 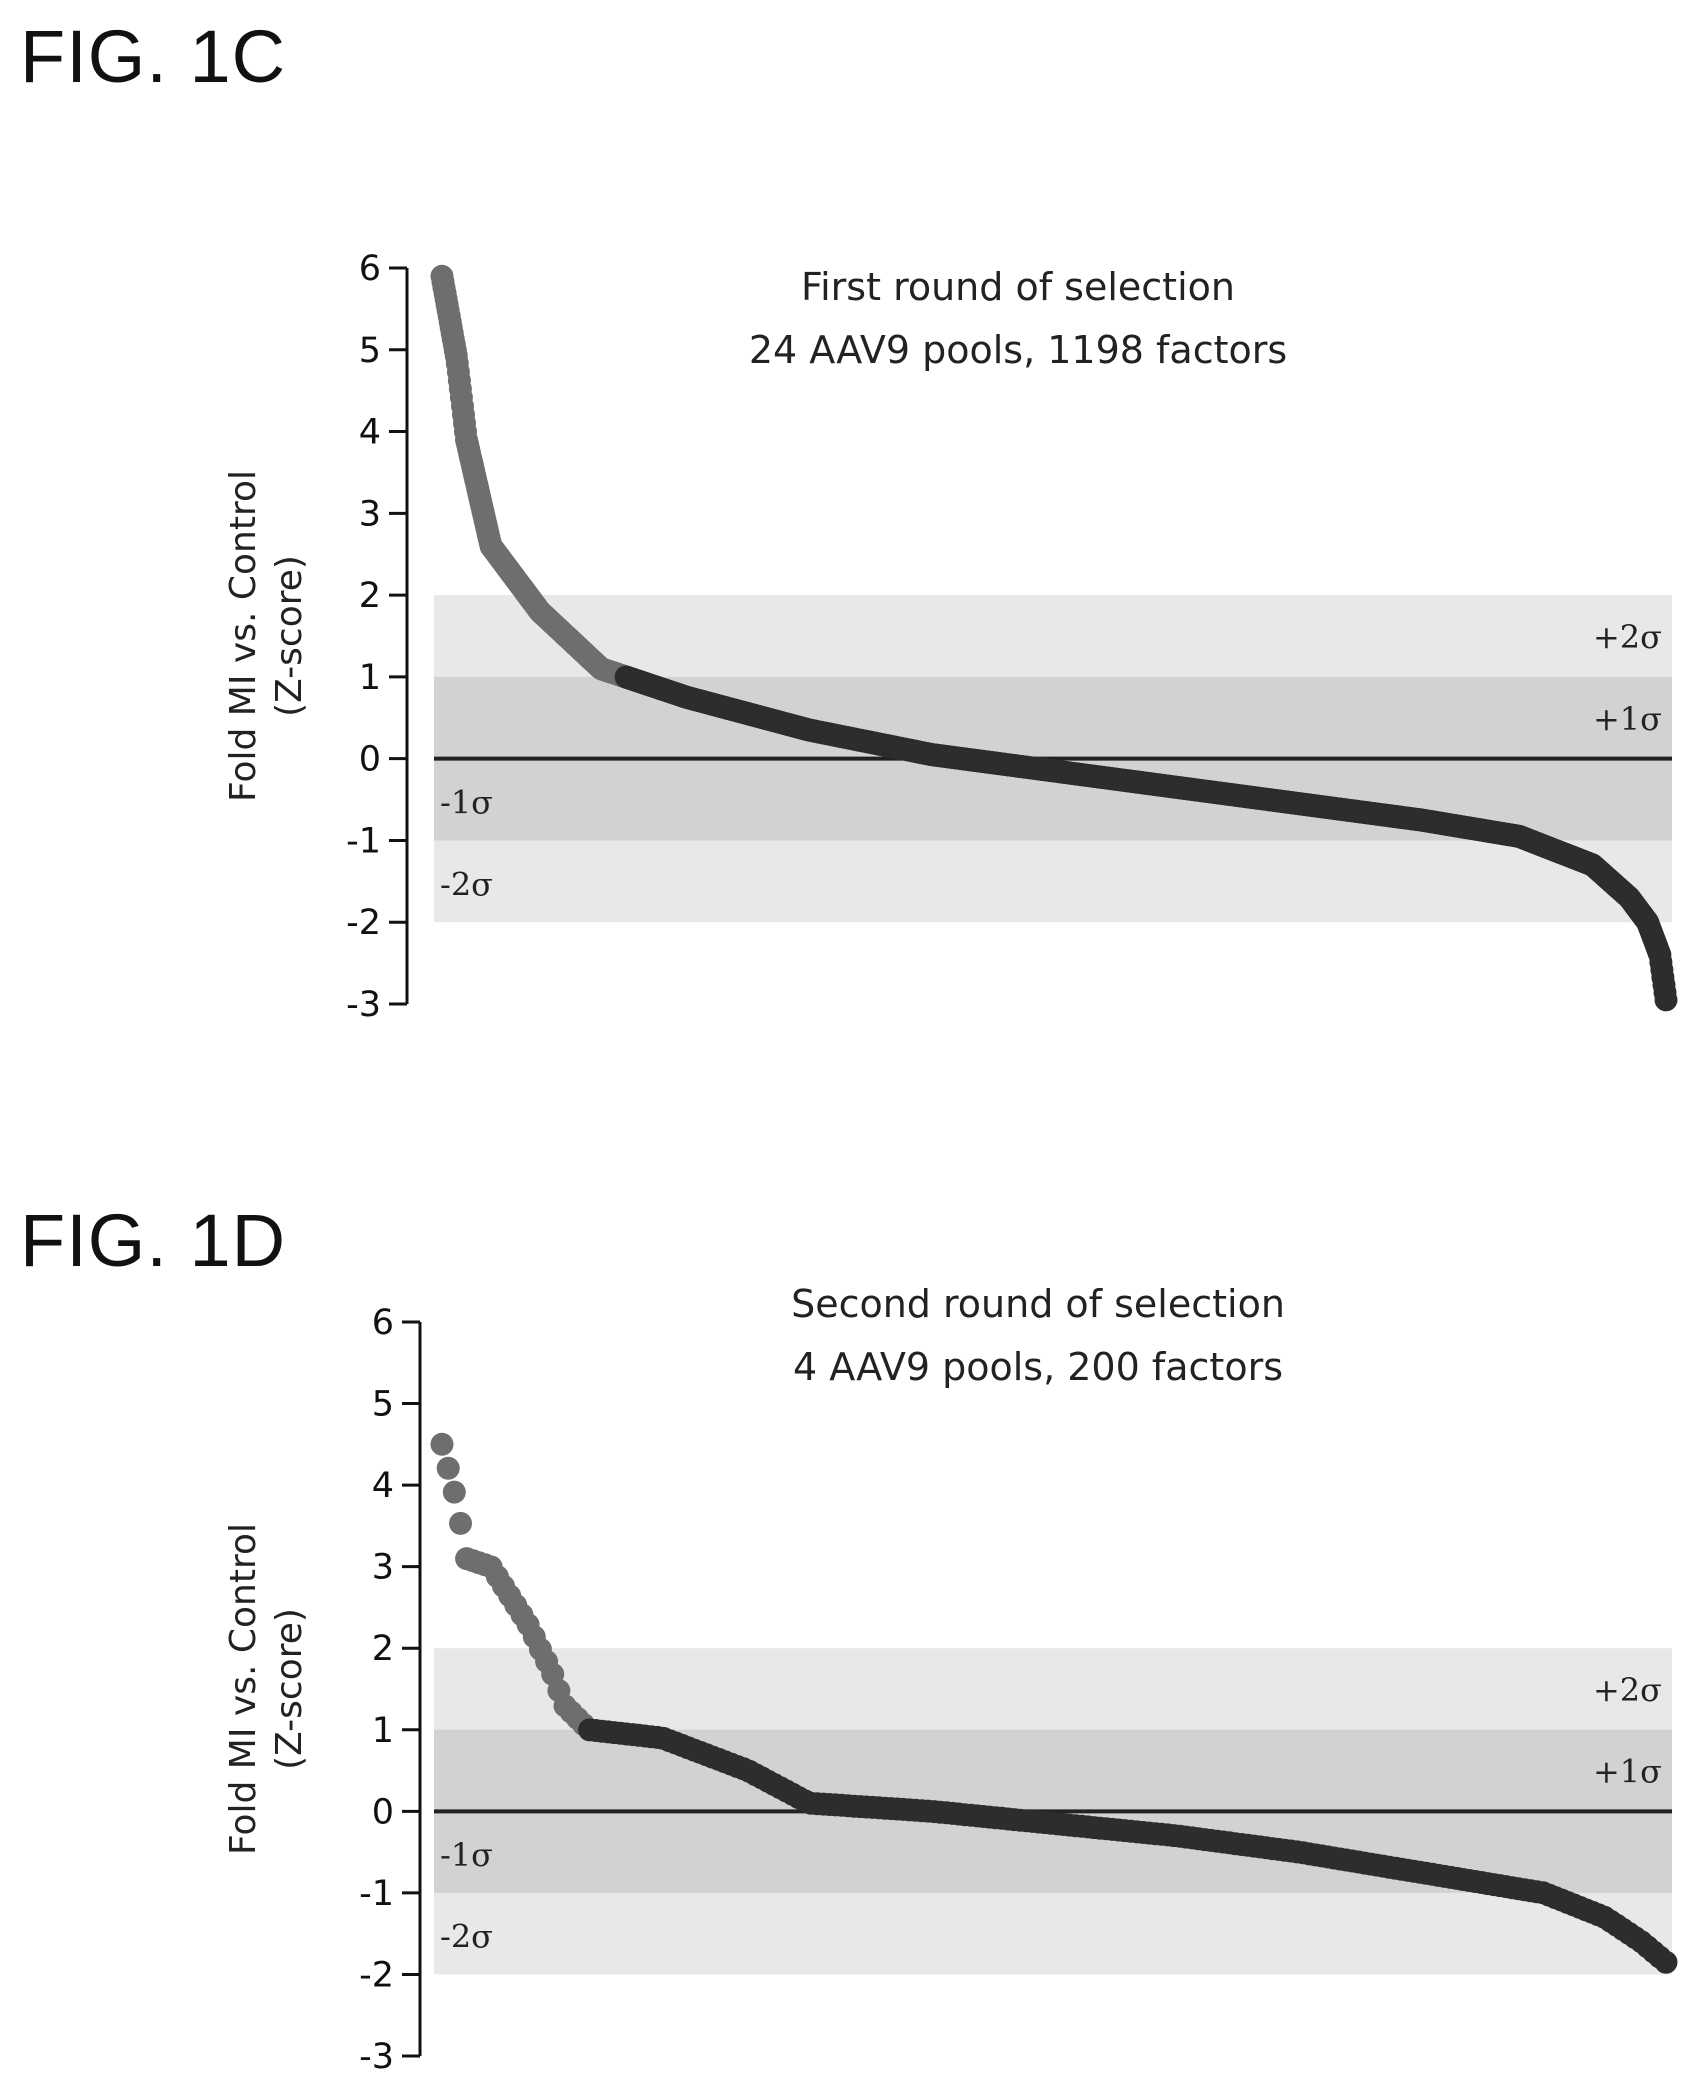 What do you see at coordinates (1038, 1367) in the screenshot?
I see `chart-subtitle: 4 AAV9 pools, 200 factors` at bounding box center [1038, 1367].